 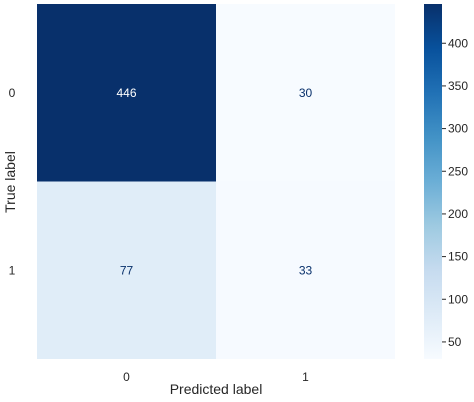 I want to click on cell-value-label: 77, so click(x=127, y=270).